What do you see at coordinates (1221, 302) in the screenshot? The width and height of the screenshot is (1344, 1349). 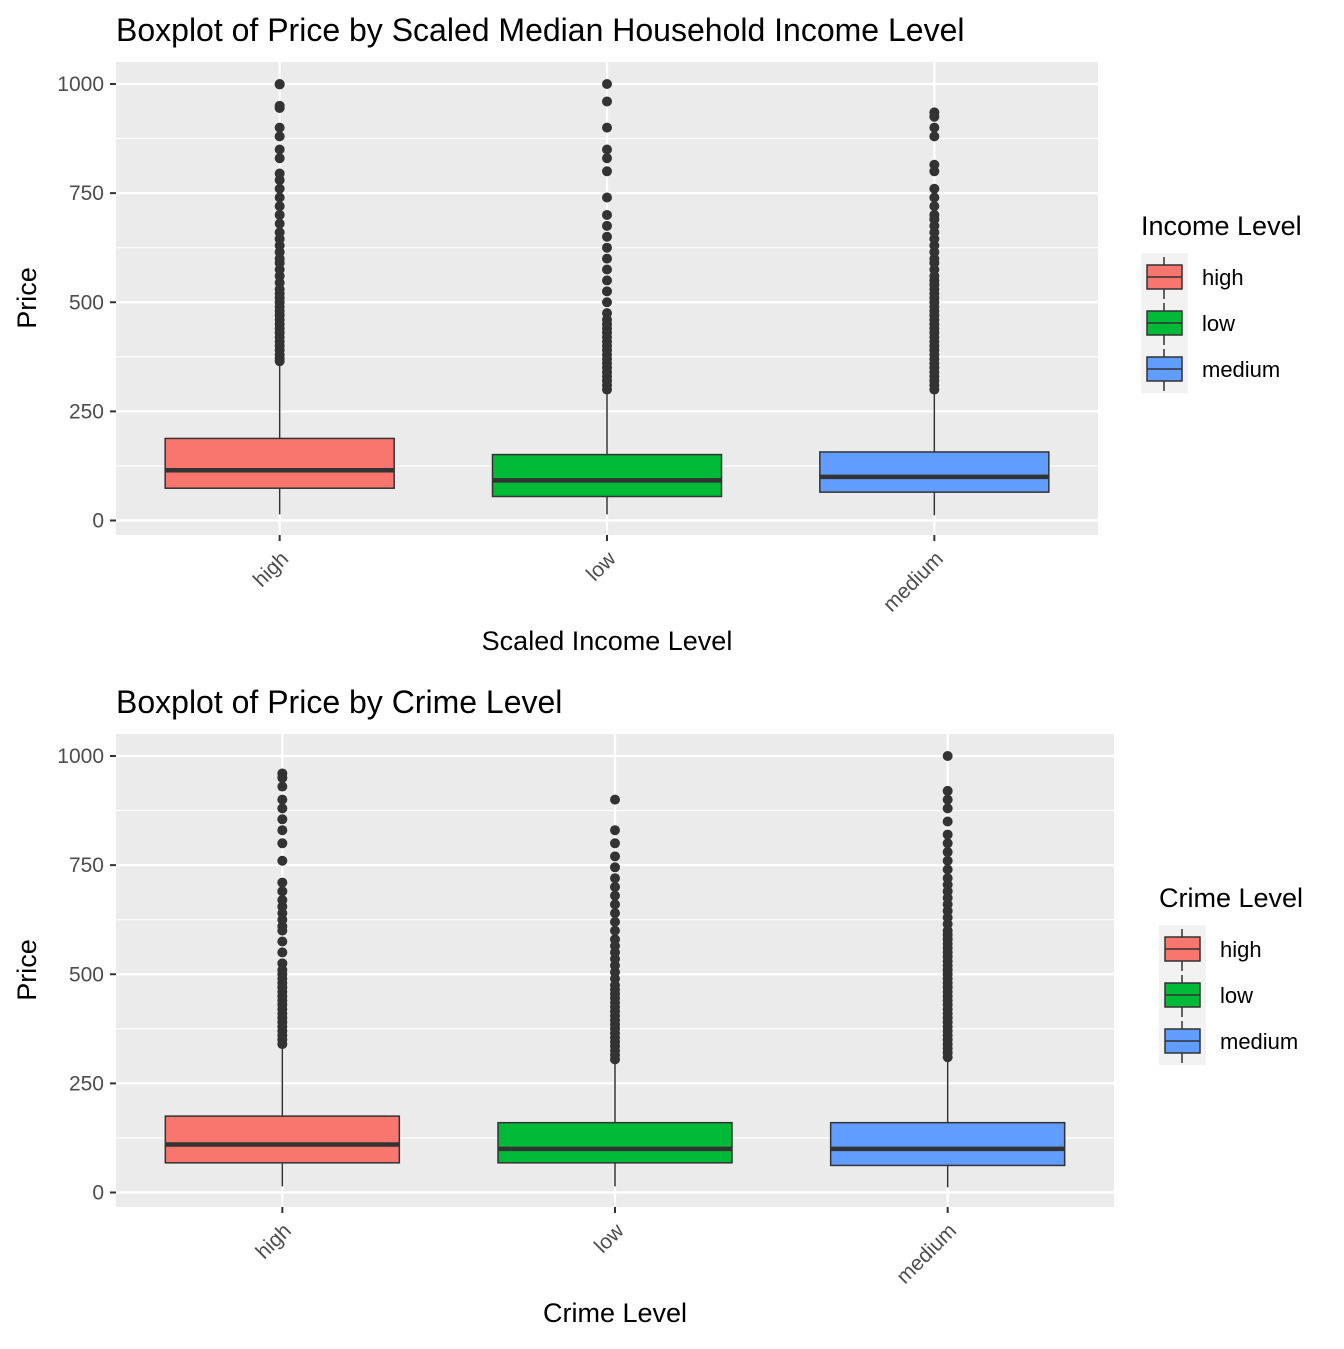 I see `legend: Income Level high low medium` at bounding box center [1221, 302].